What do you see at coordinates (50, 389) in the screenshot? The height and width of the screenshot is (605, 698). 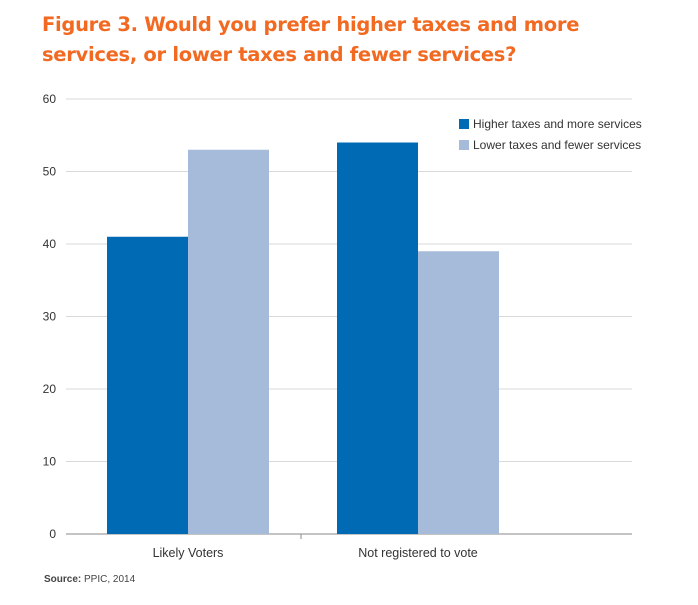 I see `y-tick-label: 20` at bounding box center [50, 389].